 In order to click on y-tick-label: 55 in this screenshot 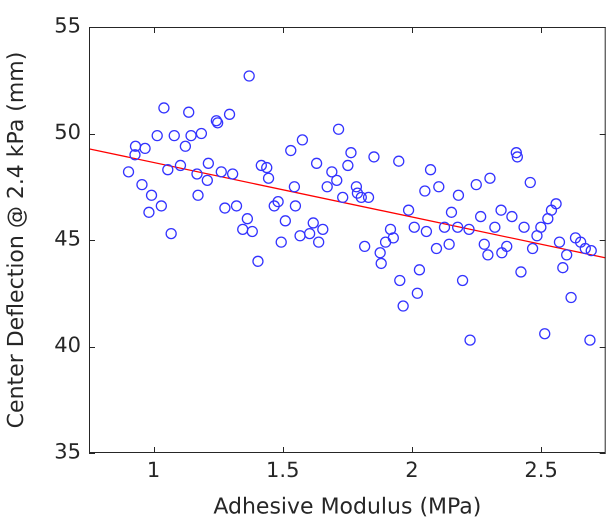, I will do `click(67, 25)`.